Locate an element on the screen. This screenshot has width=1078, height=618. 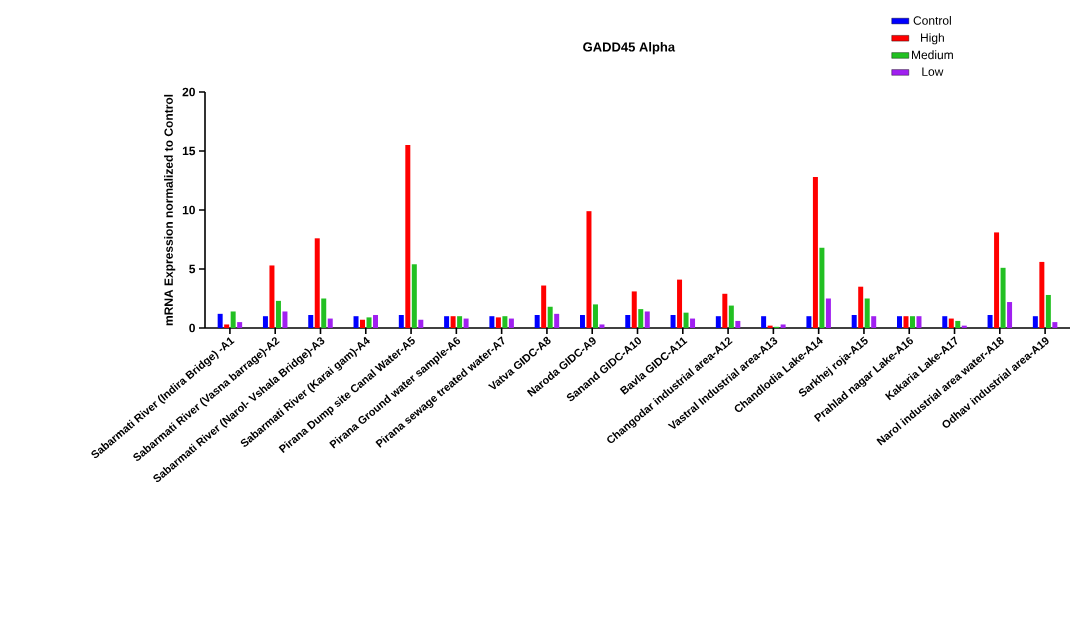
y-axis-title: mRNA Expression normalized to Control is located at coordinates (170, 210).